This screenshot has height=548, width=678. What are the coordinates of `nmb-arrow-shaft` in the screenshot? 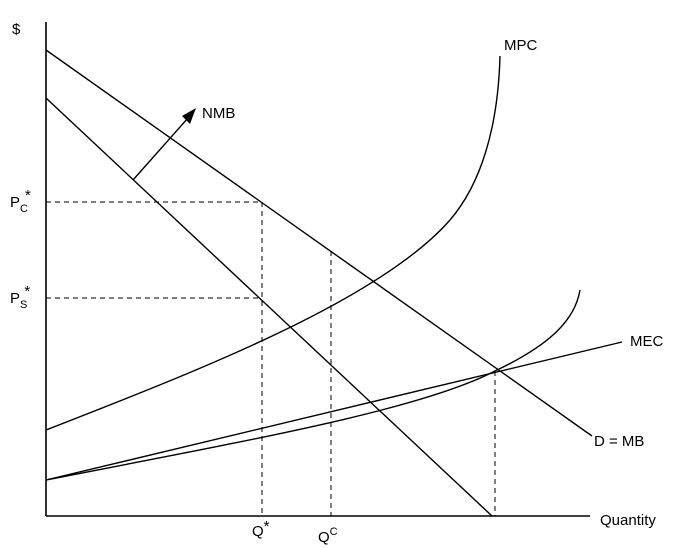 It's located at (160, 149).